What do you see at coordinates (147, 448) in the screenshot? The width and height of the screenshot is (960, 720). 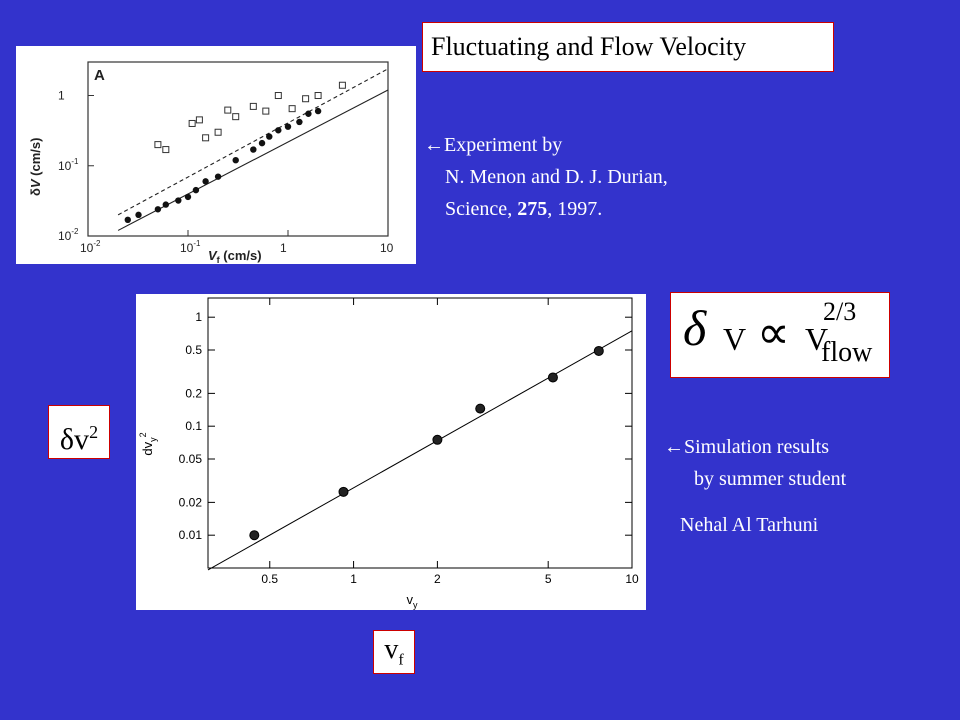 I see `y-axis-label-base: dv` at bounding box center [147, 448].